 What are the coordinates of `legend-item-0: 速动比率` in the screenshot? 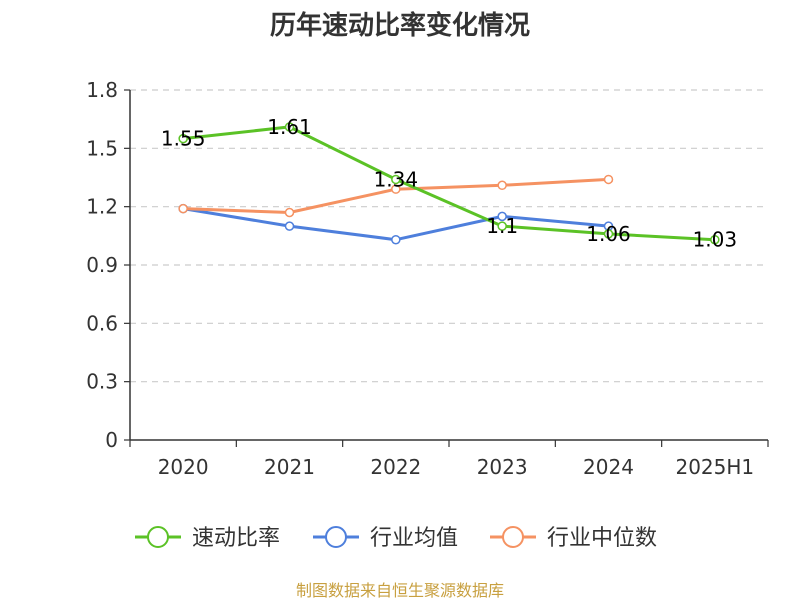 It's located at (207, 538).